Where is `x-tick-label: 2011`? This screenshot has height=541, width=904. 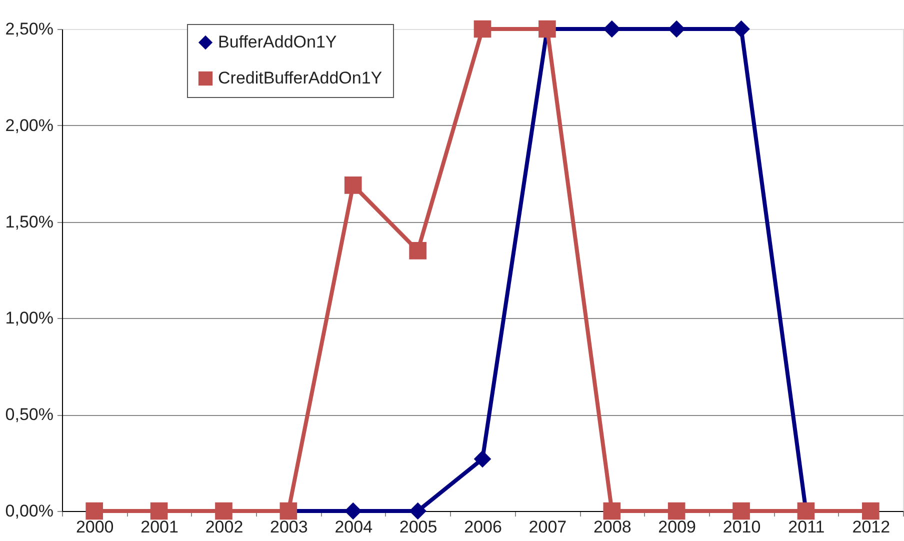 x-tick-label: 2011 is located at coordinates (806, 527).